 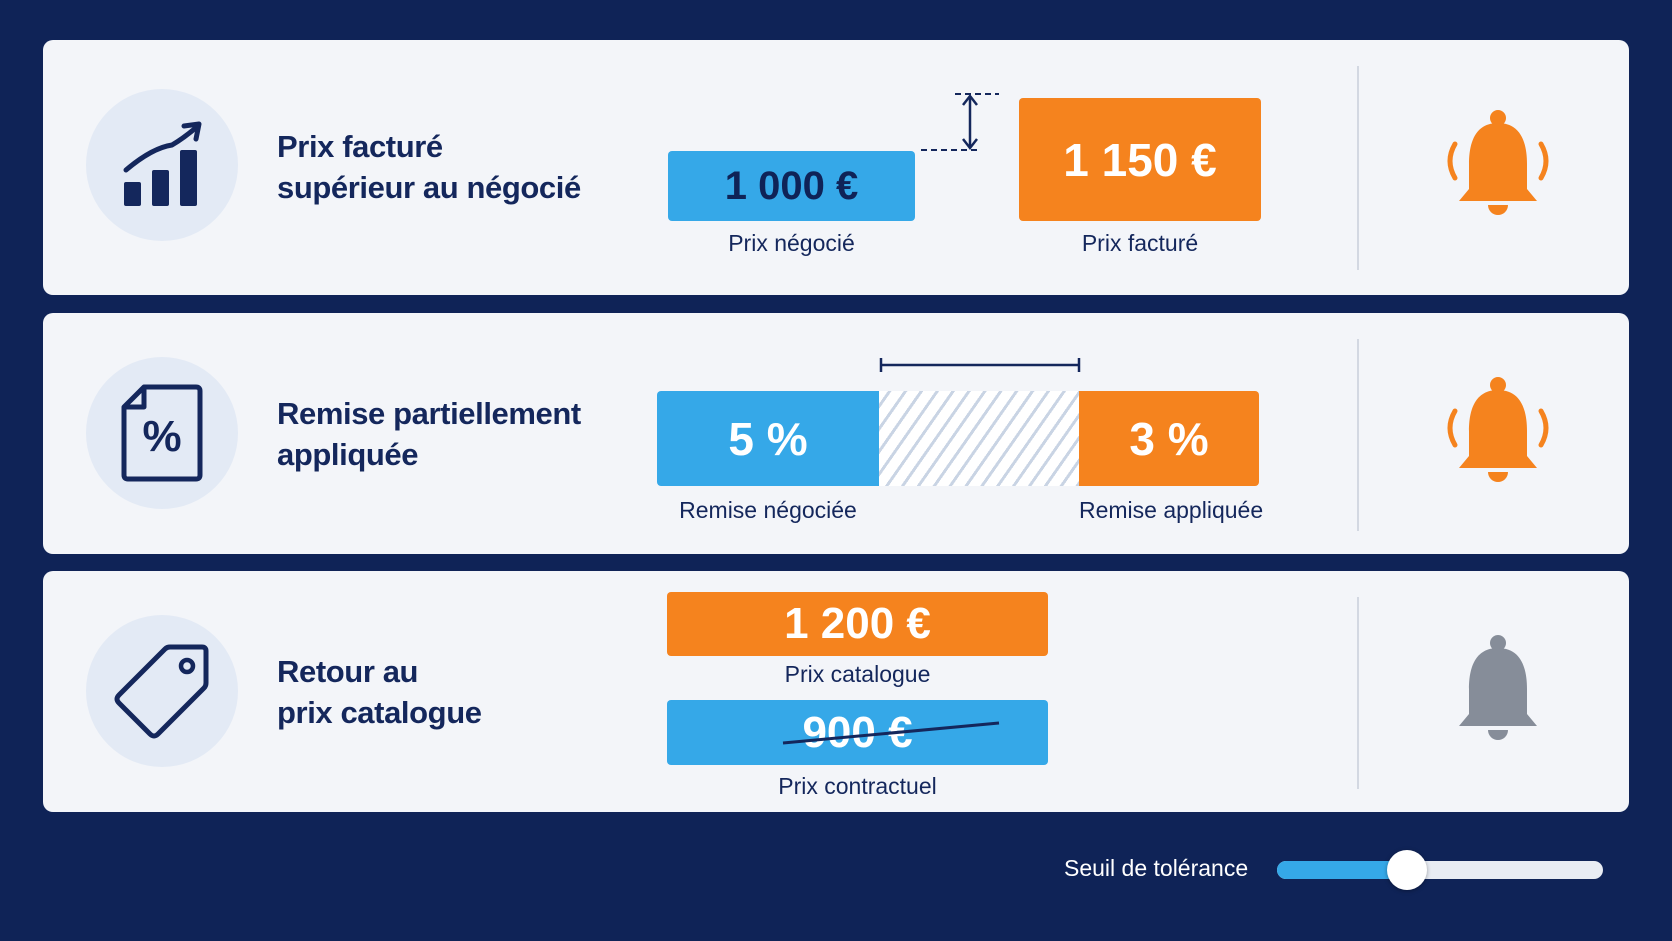 I want to click on invoiced-price-box: 1 150 €, so click(x=1140, y=159).